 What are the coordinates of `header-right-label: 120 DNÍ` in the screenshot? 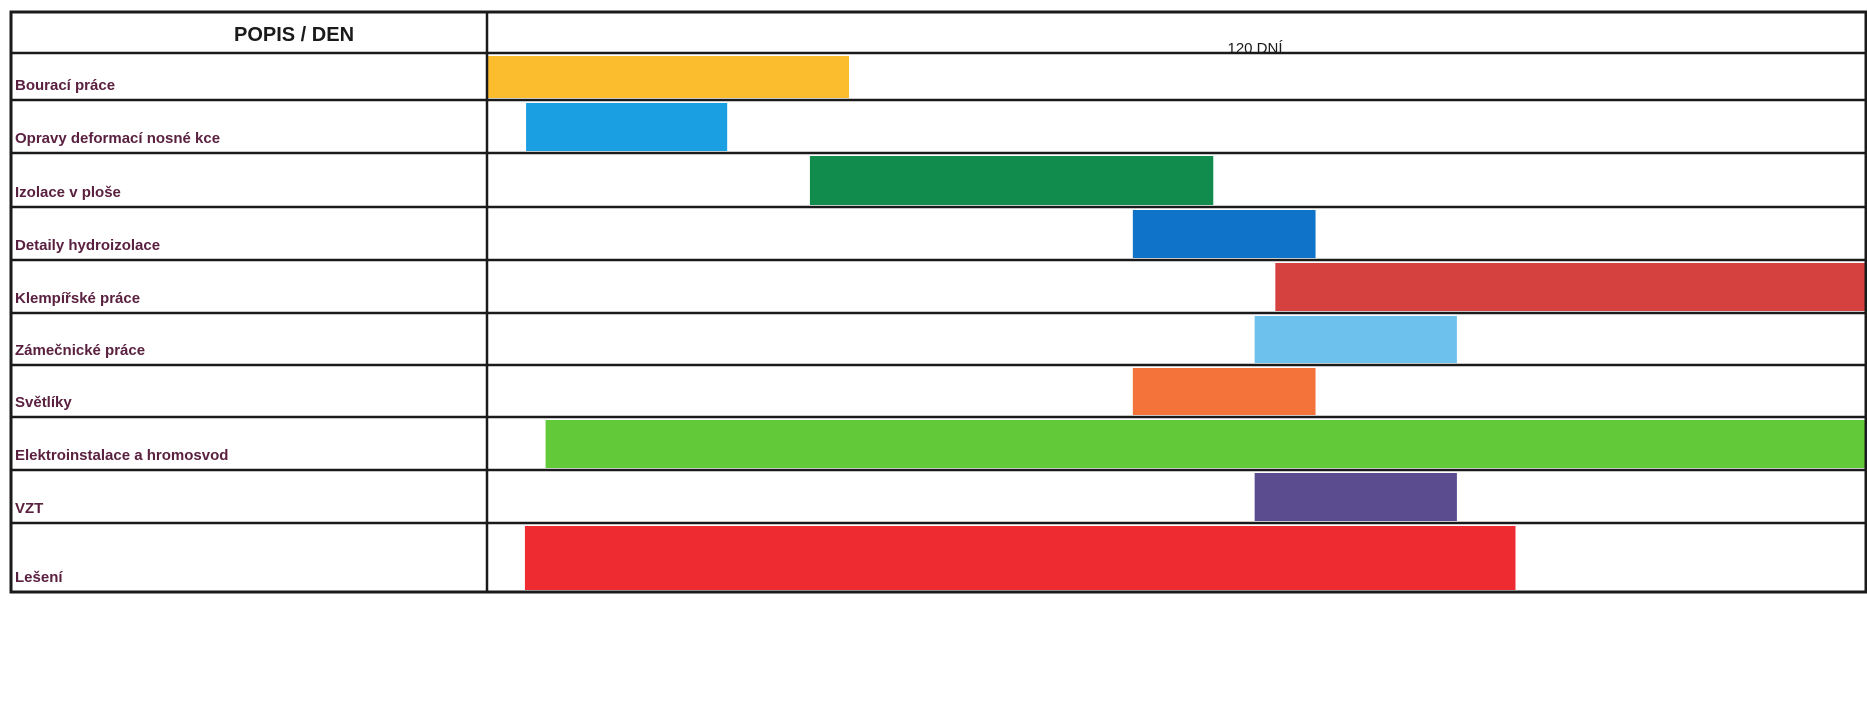 It's located at (1255, 48).